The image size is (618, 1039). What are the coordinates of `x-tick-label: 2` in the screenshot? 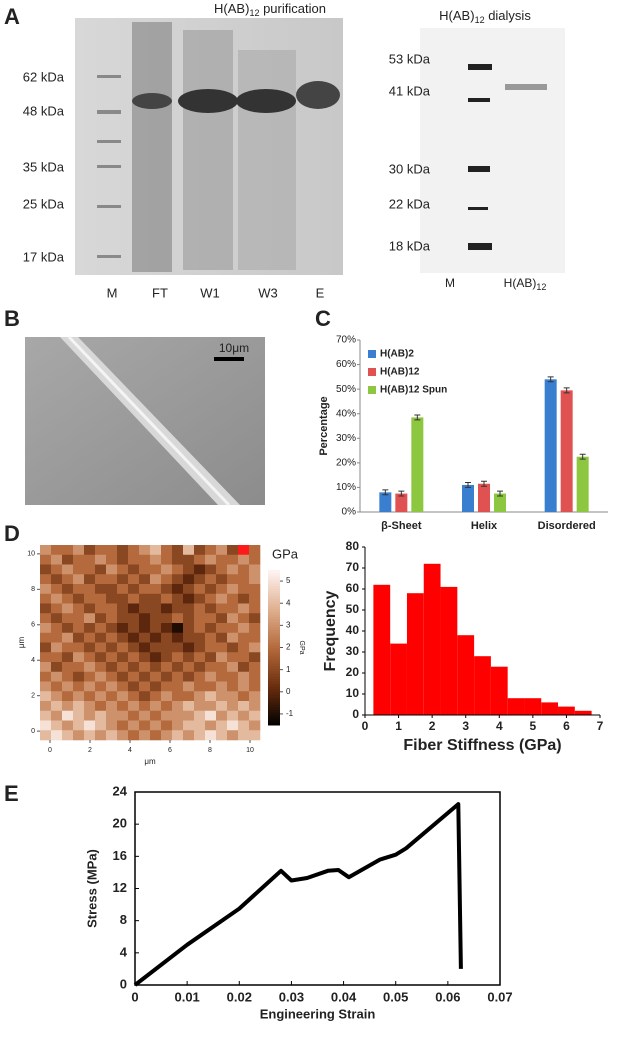 It's located at (432, 726).